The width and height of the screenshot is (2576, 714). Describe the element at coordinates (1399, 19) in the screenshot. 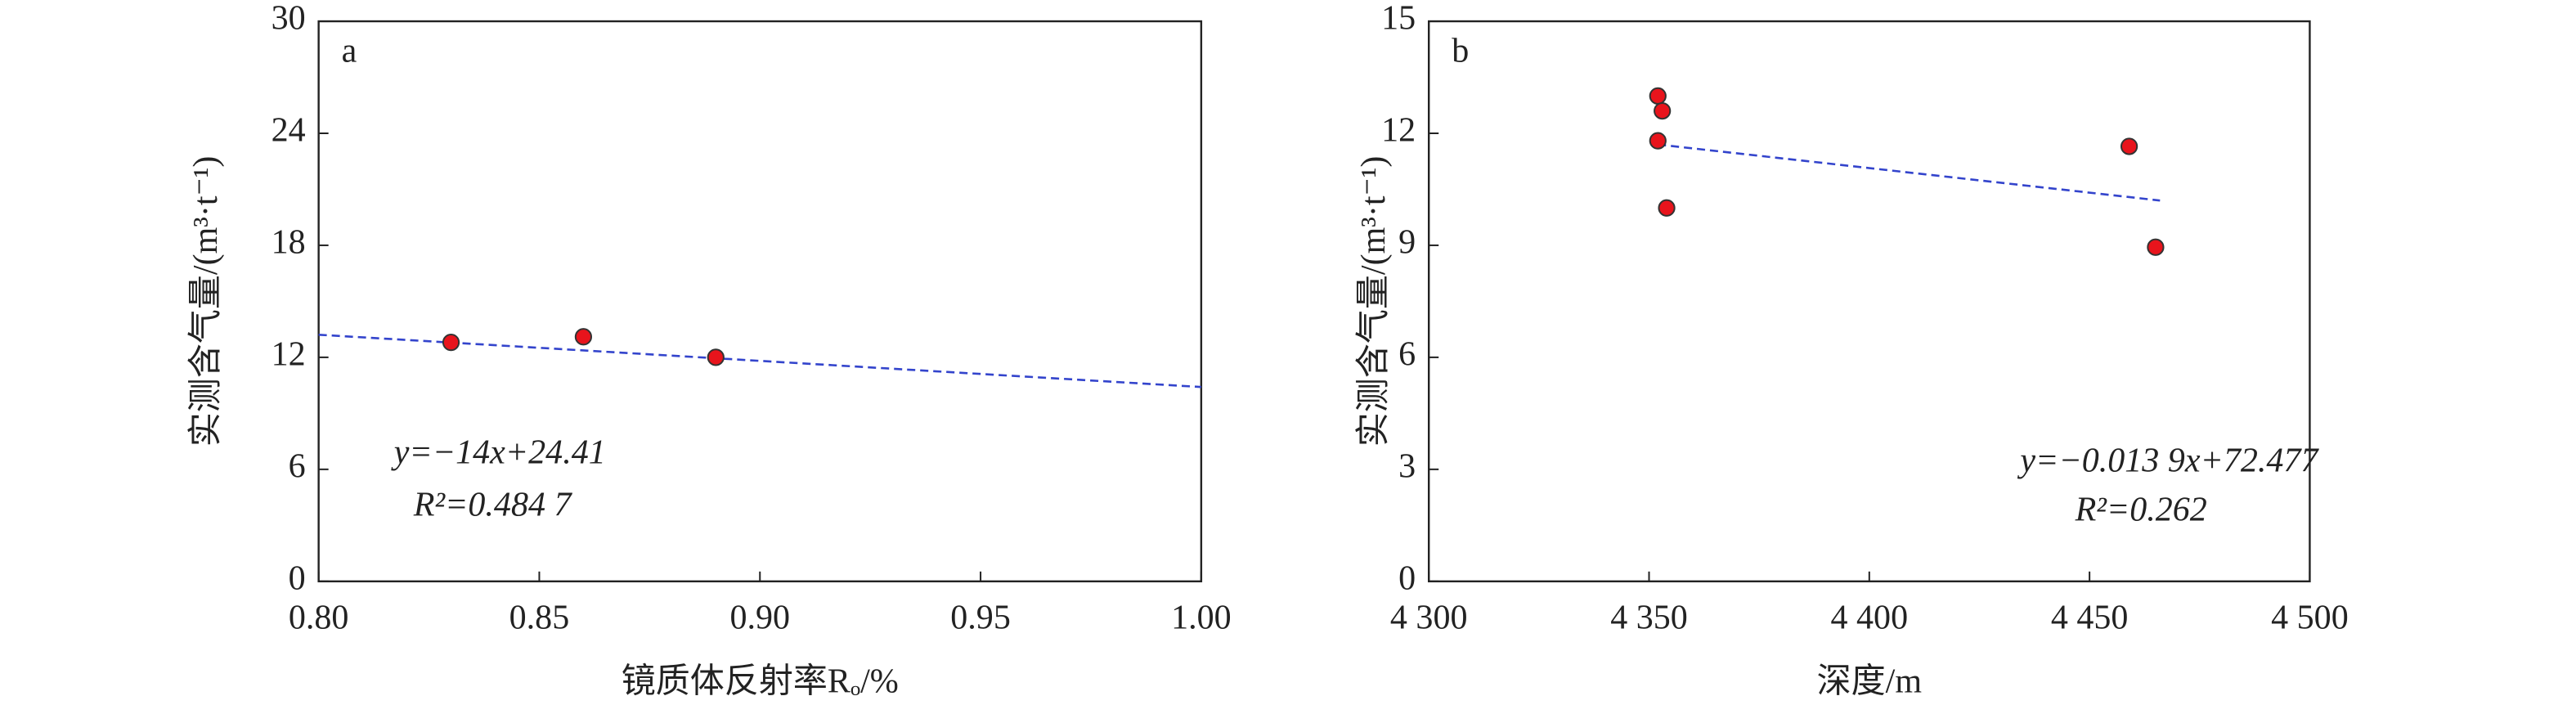

I see `y-tick-label: 15` at that location.